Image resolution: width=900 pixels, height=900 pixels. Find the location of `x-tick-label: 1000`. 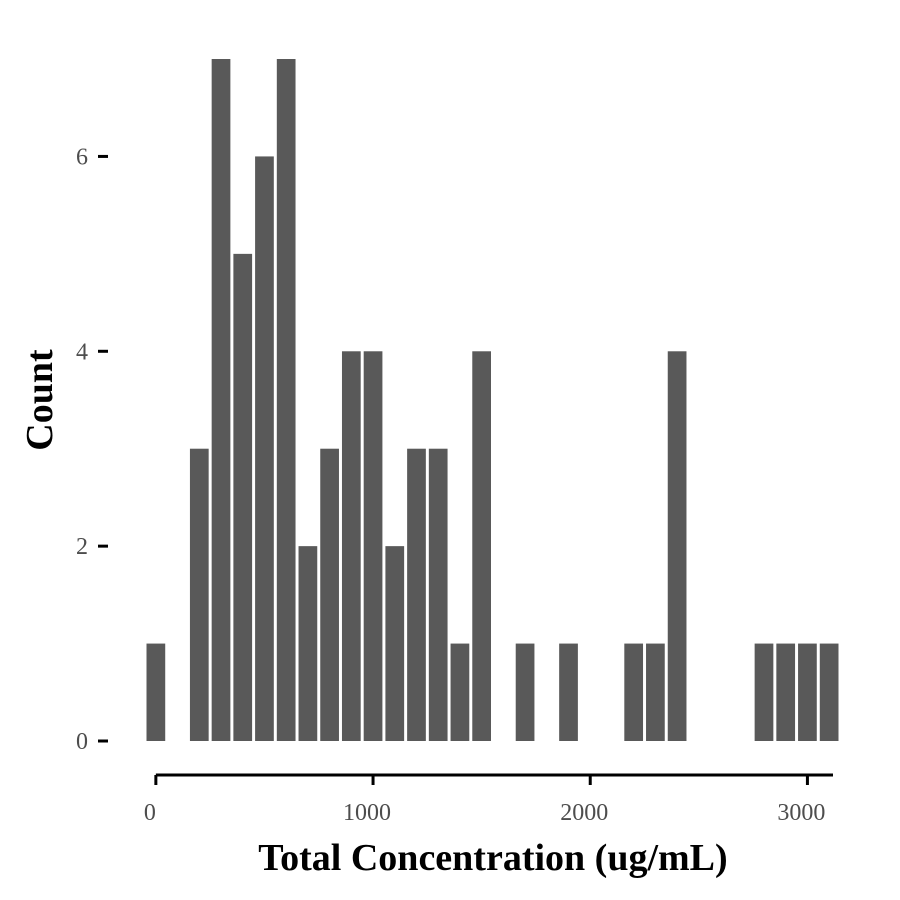

x-tick-label: 1000 is located at coordinates (367, 813).